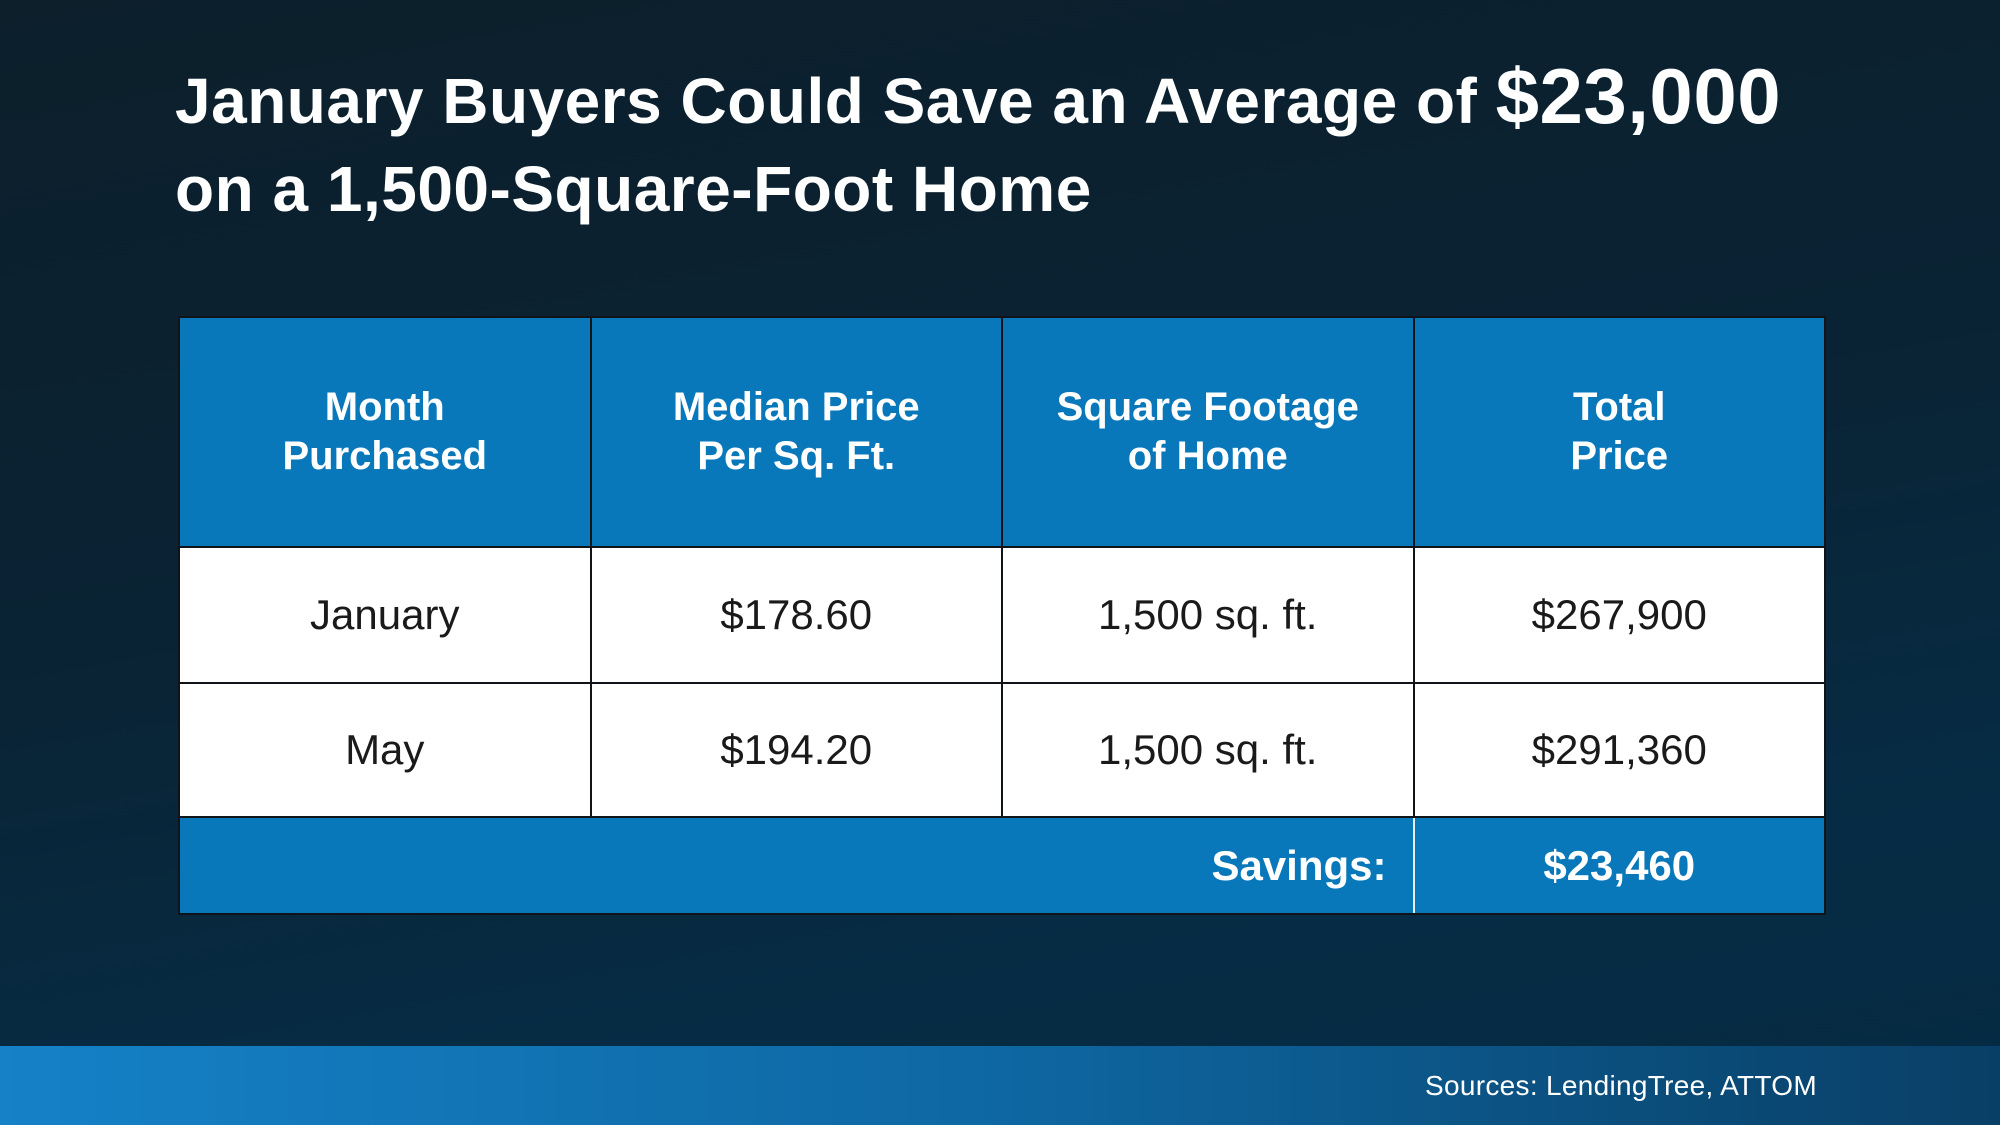 The height and width of the screenshot is (1125, 2000). I want to click on table-savings-row: Savings: $23,460, so click(1002, 865).